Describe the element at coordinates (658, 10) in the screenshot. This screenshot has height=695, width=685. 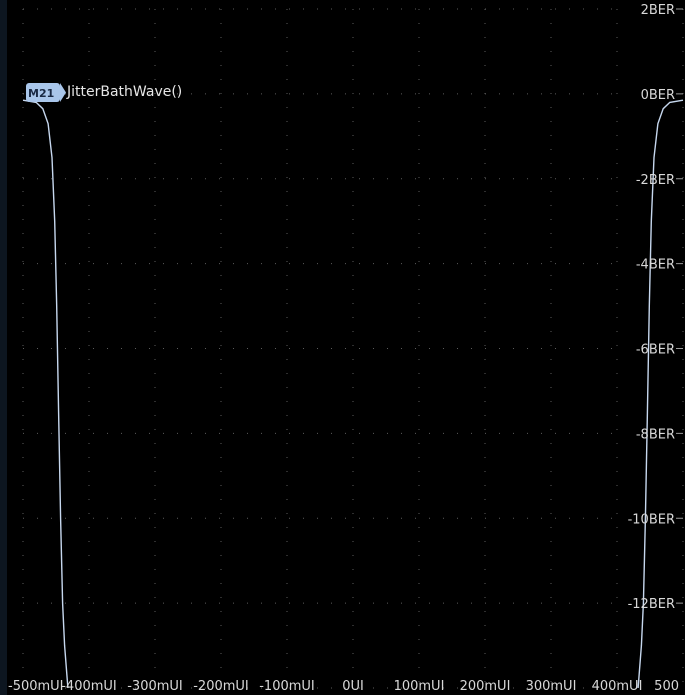
I see `y-tick-label: 2BER` at that location.